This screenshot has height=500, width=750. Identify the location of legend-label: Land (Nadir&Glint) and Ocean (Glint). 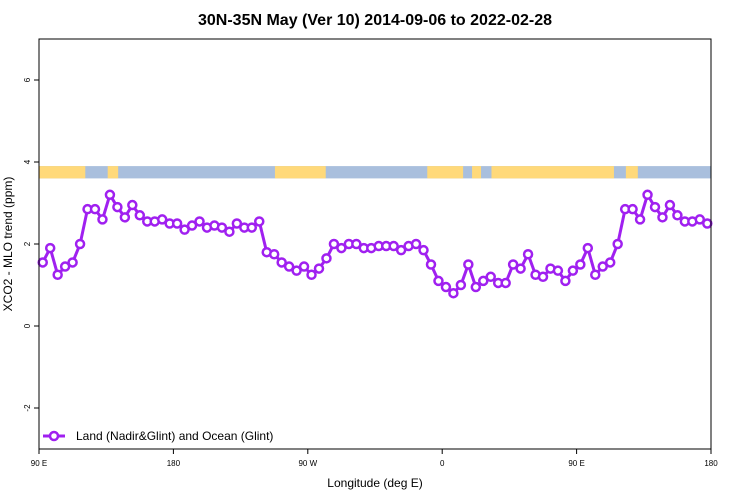
(174, 436).